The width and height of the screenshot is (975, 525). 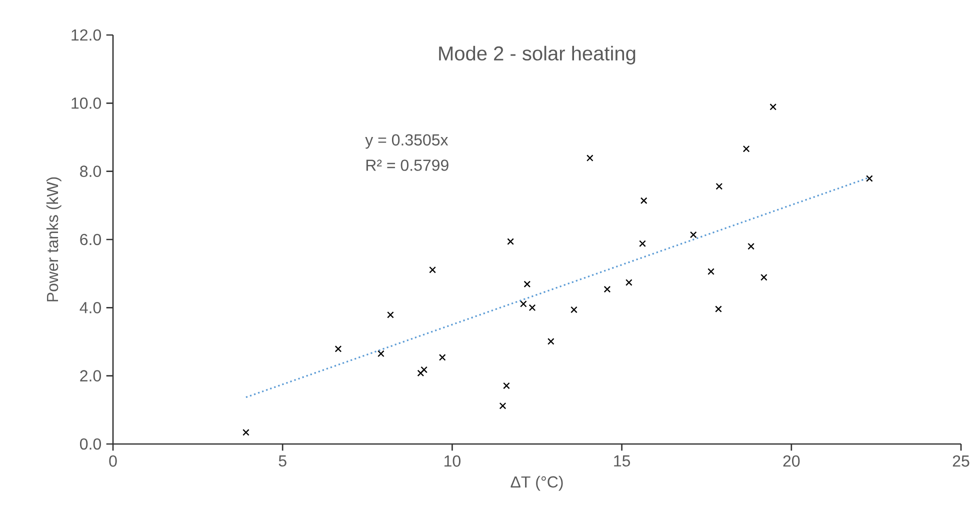 I want to click on y-tick-label: 10.0, so click(x=87, y=103).